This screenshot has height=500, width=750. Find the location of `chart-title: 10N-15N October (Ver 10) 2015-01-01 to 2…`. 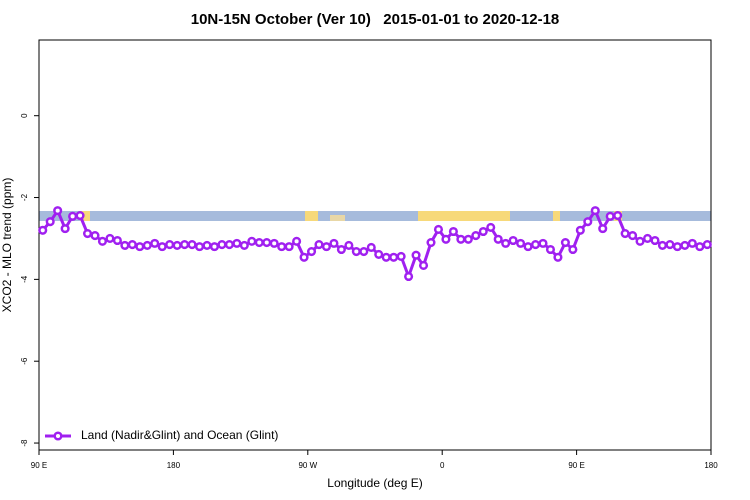

chart-title: 10N-15N October (Ver 10) 2015-01-01 to 2… is located at coordinates (375, 19).